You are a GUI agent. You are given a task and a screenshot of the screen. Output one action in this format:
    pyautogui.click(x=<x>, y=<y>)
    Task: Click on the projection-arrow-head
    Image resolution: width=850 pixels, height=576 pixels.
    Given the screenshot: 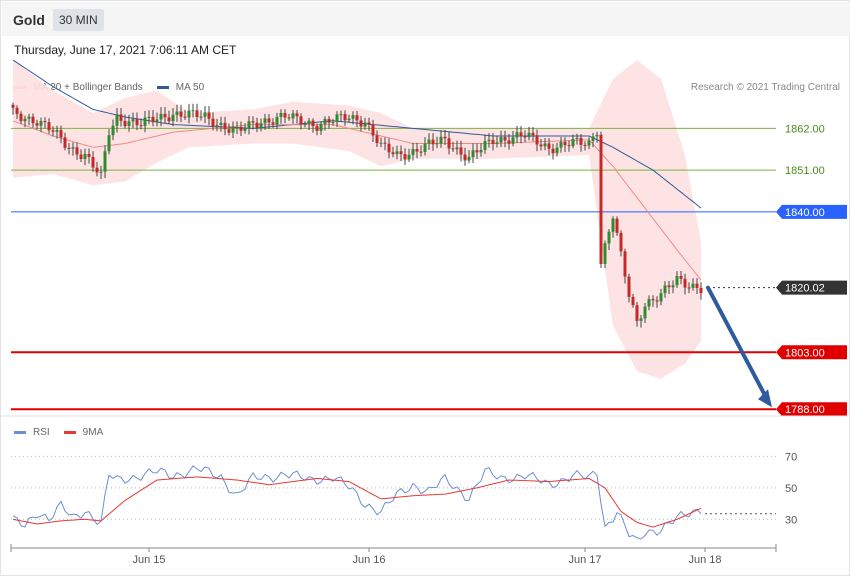 What is the action you would take?
    pyautogui.click(x=765, y=398)
    